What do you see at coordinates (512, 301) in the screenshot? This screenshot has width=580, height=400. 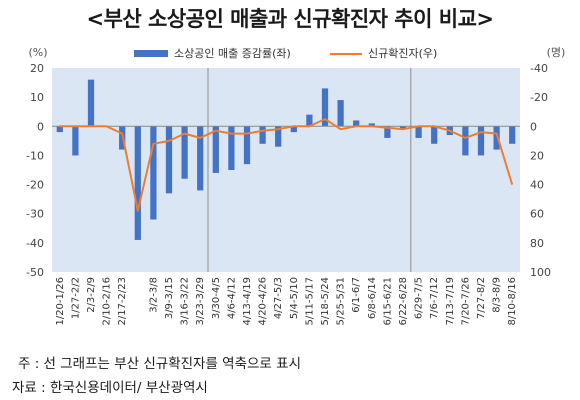 I see `x-tick-label: 8/10-8/16` at bounding box center [512, 301].